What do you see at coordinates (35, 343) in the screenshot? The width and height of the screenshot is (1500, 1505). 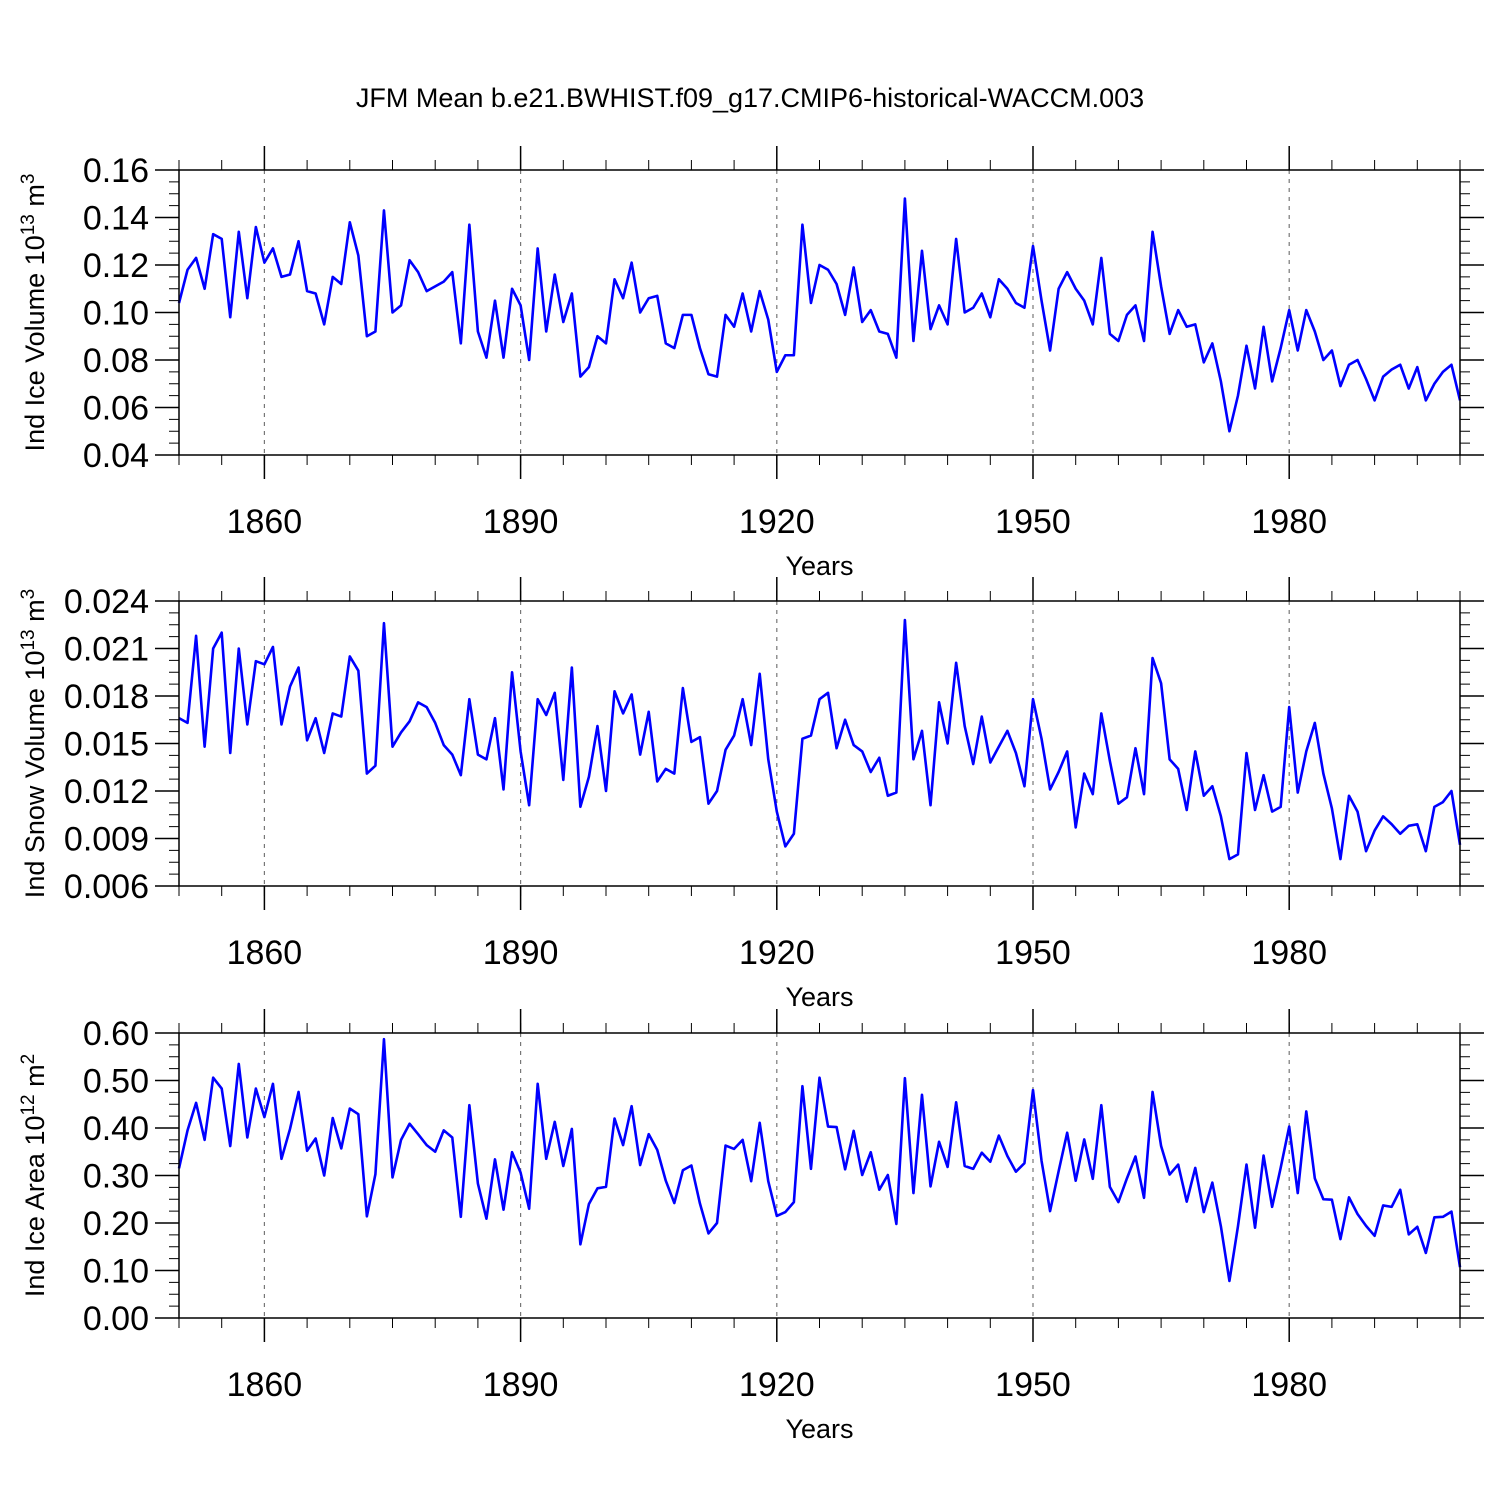 I see `y-axis-label-part: Ind Ice Volume 10` at bounding box center [35, 343].